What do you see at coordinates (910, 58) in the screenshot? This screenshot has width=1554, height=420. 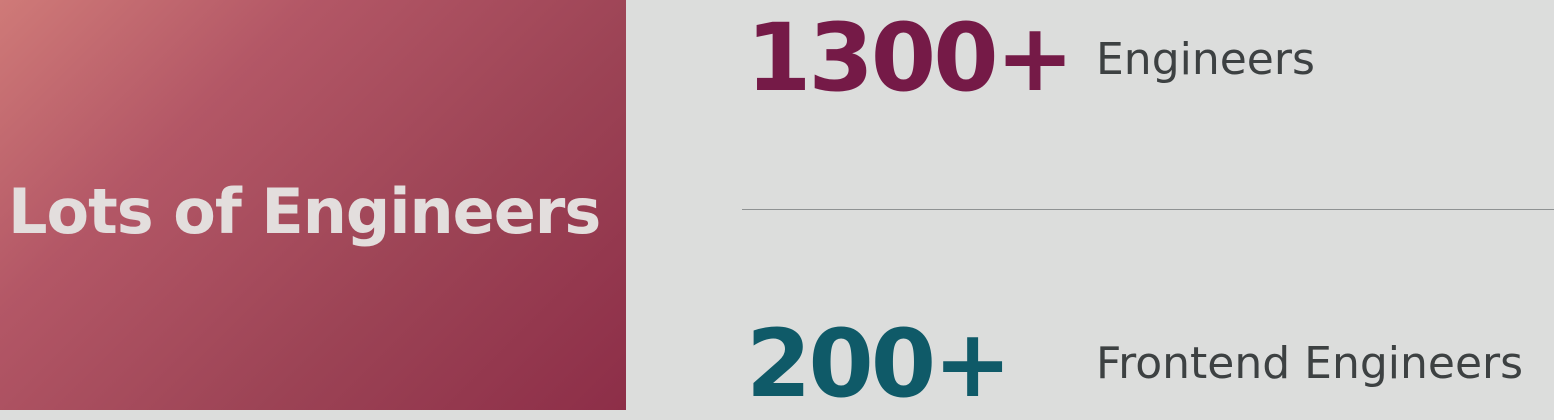 I see `stat-number-engineers: 1300+` at bounding box center [910, 58].